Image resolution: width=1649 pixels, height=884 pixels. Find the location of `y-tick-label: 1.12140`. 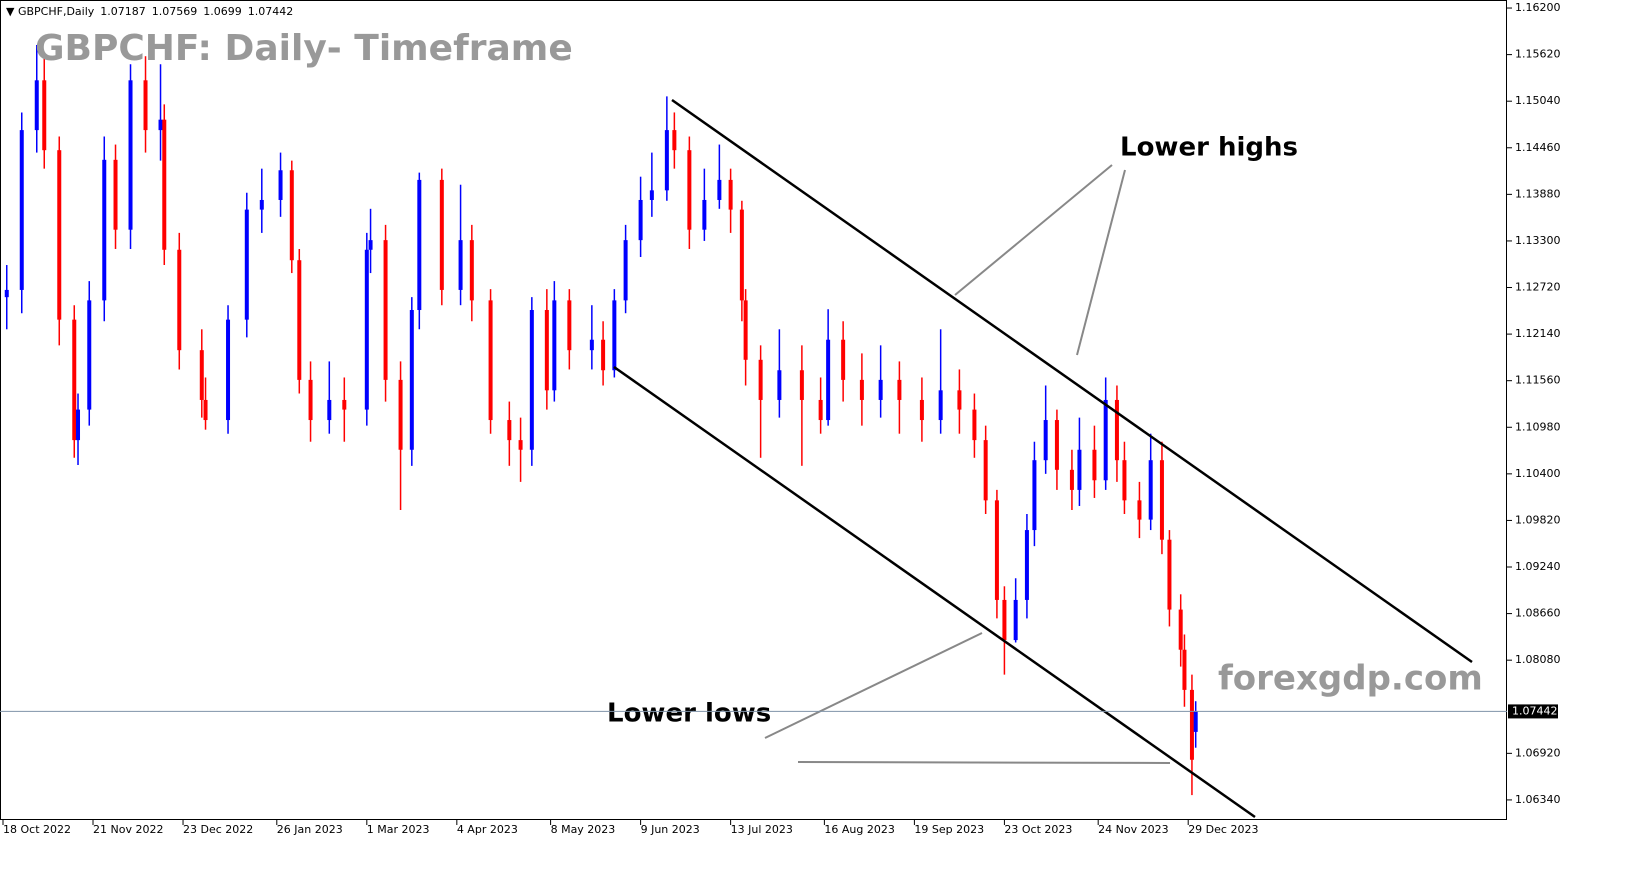

y-tick-label: 1.12140 is located at coordinates (1538, 333).